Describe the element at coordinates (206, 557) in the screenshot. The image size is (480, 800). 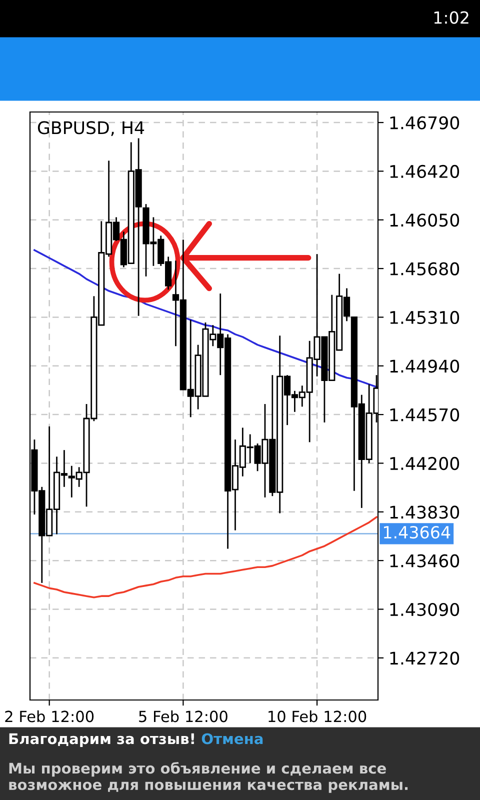
I see `line-series` at that location.